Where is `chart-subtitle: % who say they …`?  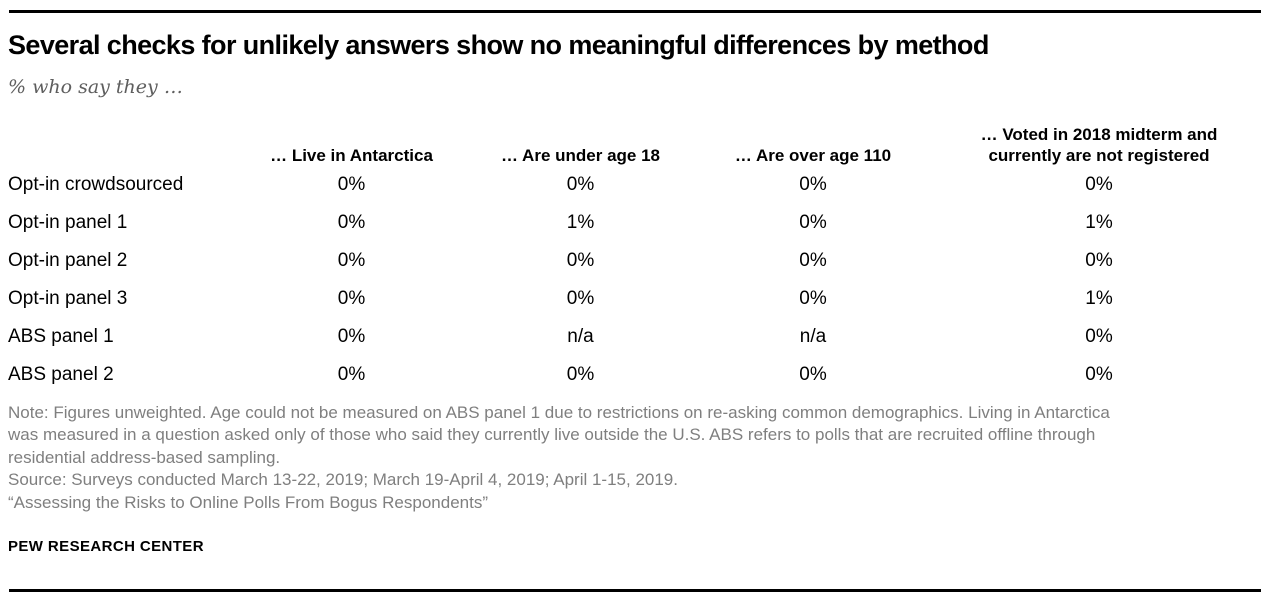
chart-subtitle: % who say they … is located at coordinates (95, 87).